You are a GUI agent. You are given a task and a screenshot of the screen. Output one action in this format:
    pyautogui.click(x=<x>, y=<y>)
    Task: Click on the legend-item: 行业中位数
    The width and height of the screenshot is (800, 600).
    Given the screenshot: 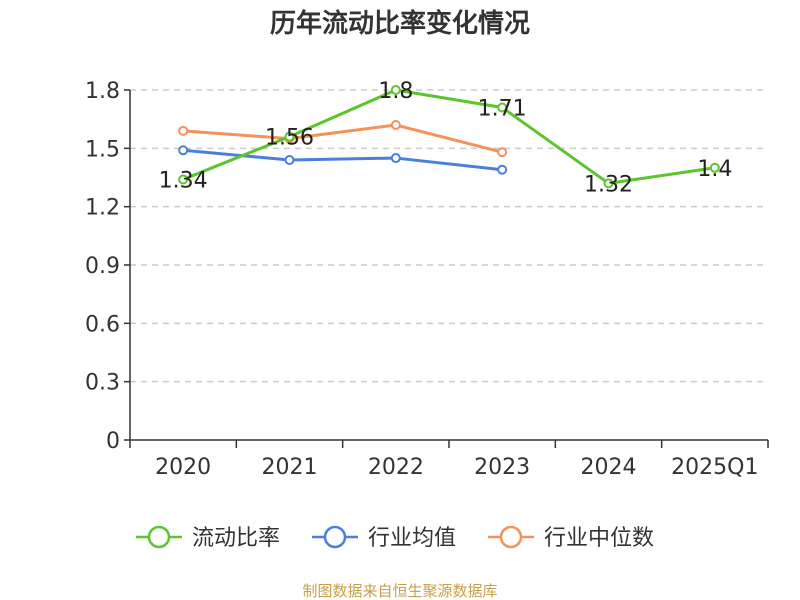 What is the action you would take?
    pyautogui.click(x=571, y=538)
    